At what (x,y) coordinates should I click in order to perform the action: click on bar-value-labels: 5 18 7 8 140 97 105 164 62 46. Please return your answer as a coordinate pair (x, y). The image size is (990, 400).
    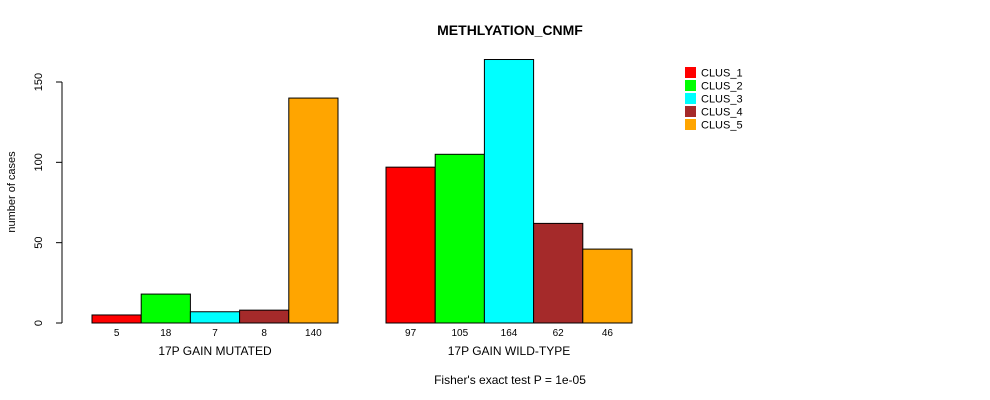
    Looking at the image, I should click on (364, 333).